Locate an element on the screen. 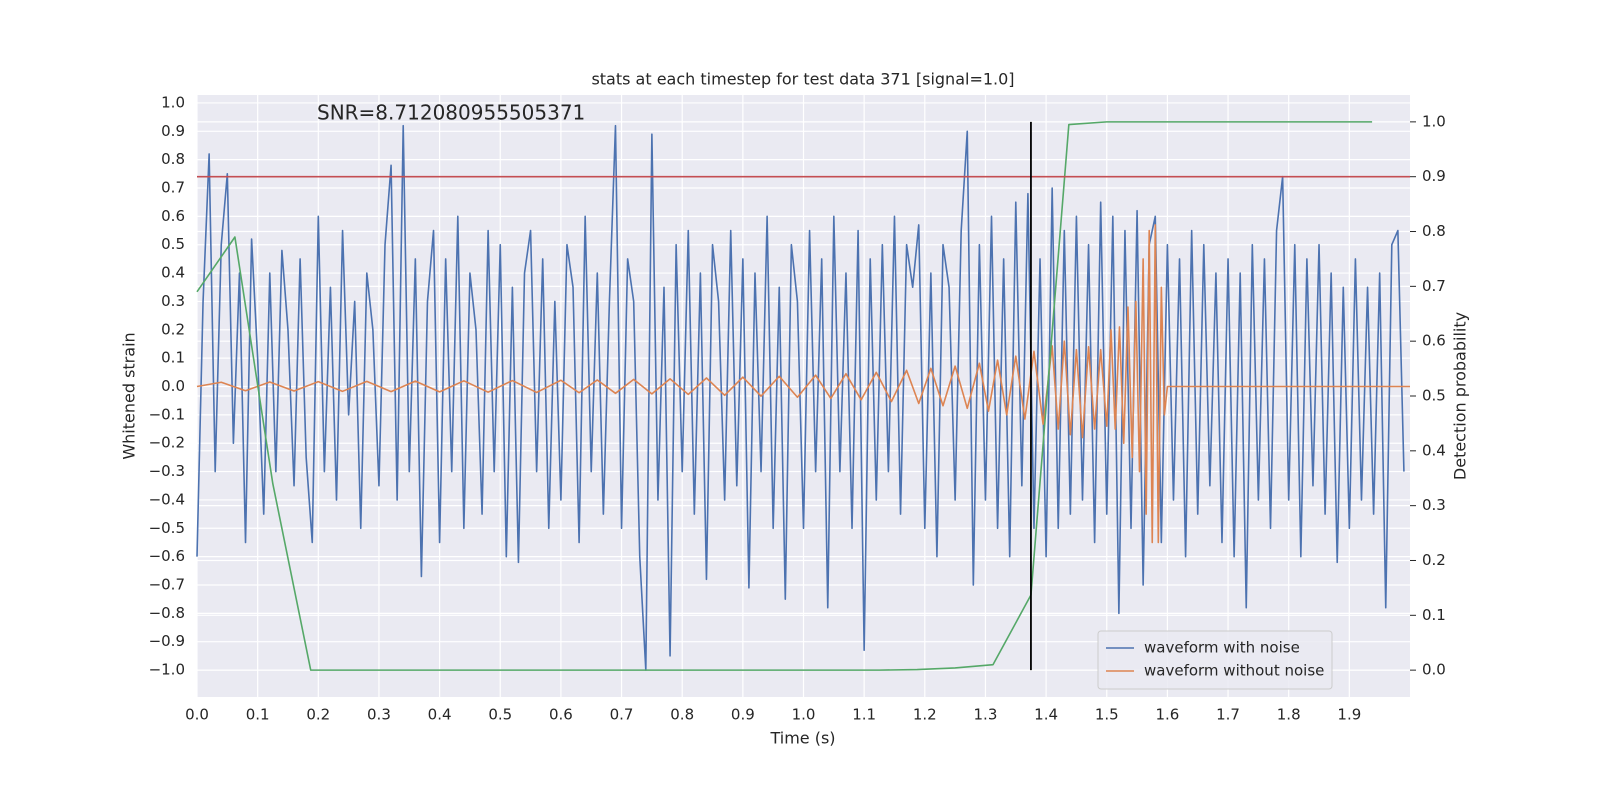  y-tick-label: −0.6 is located at coordinates (167, 556).